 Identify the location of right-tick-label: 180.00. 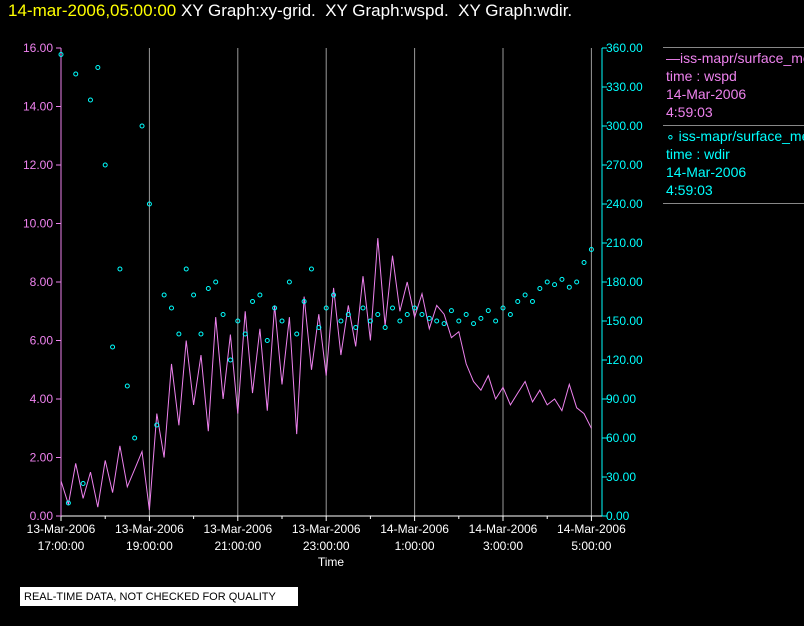
(624, 282).